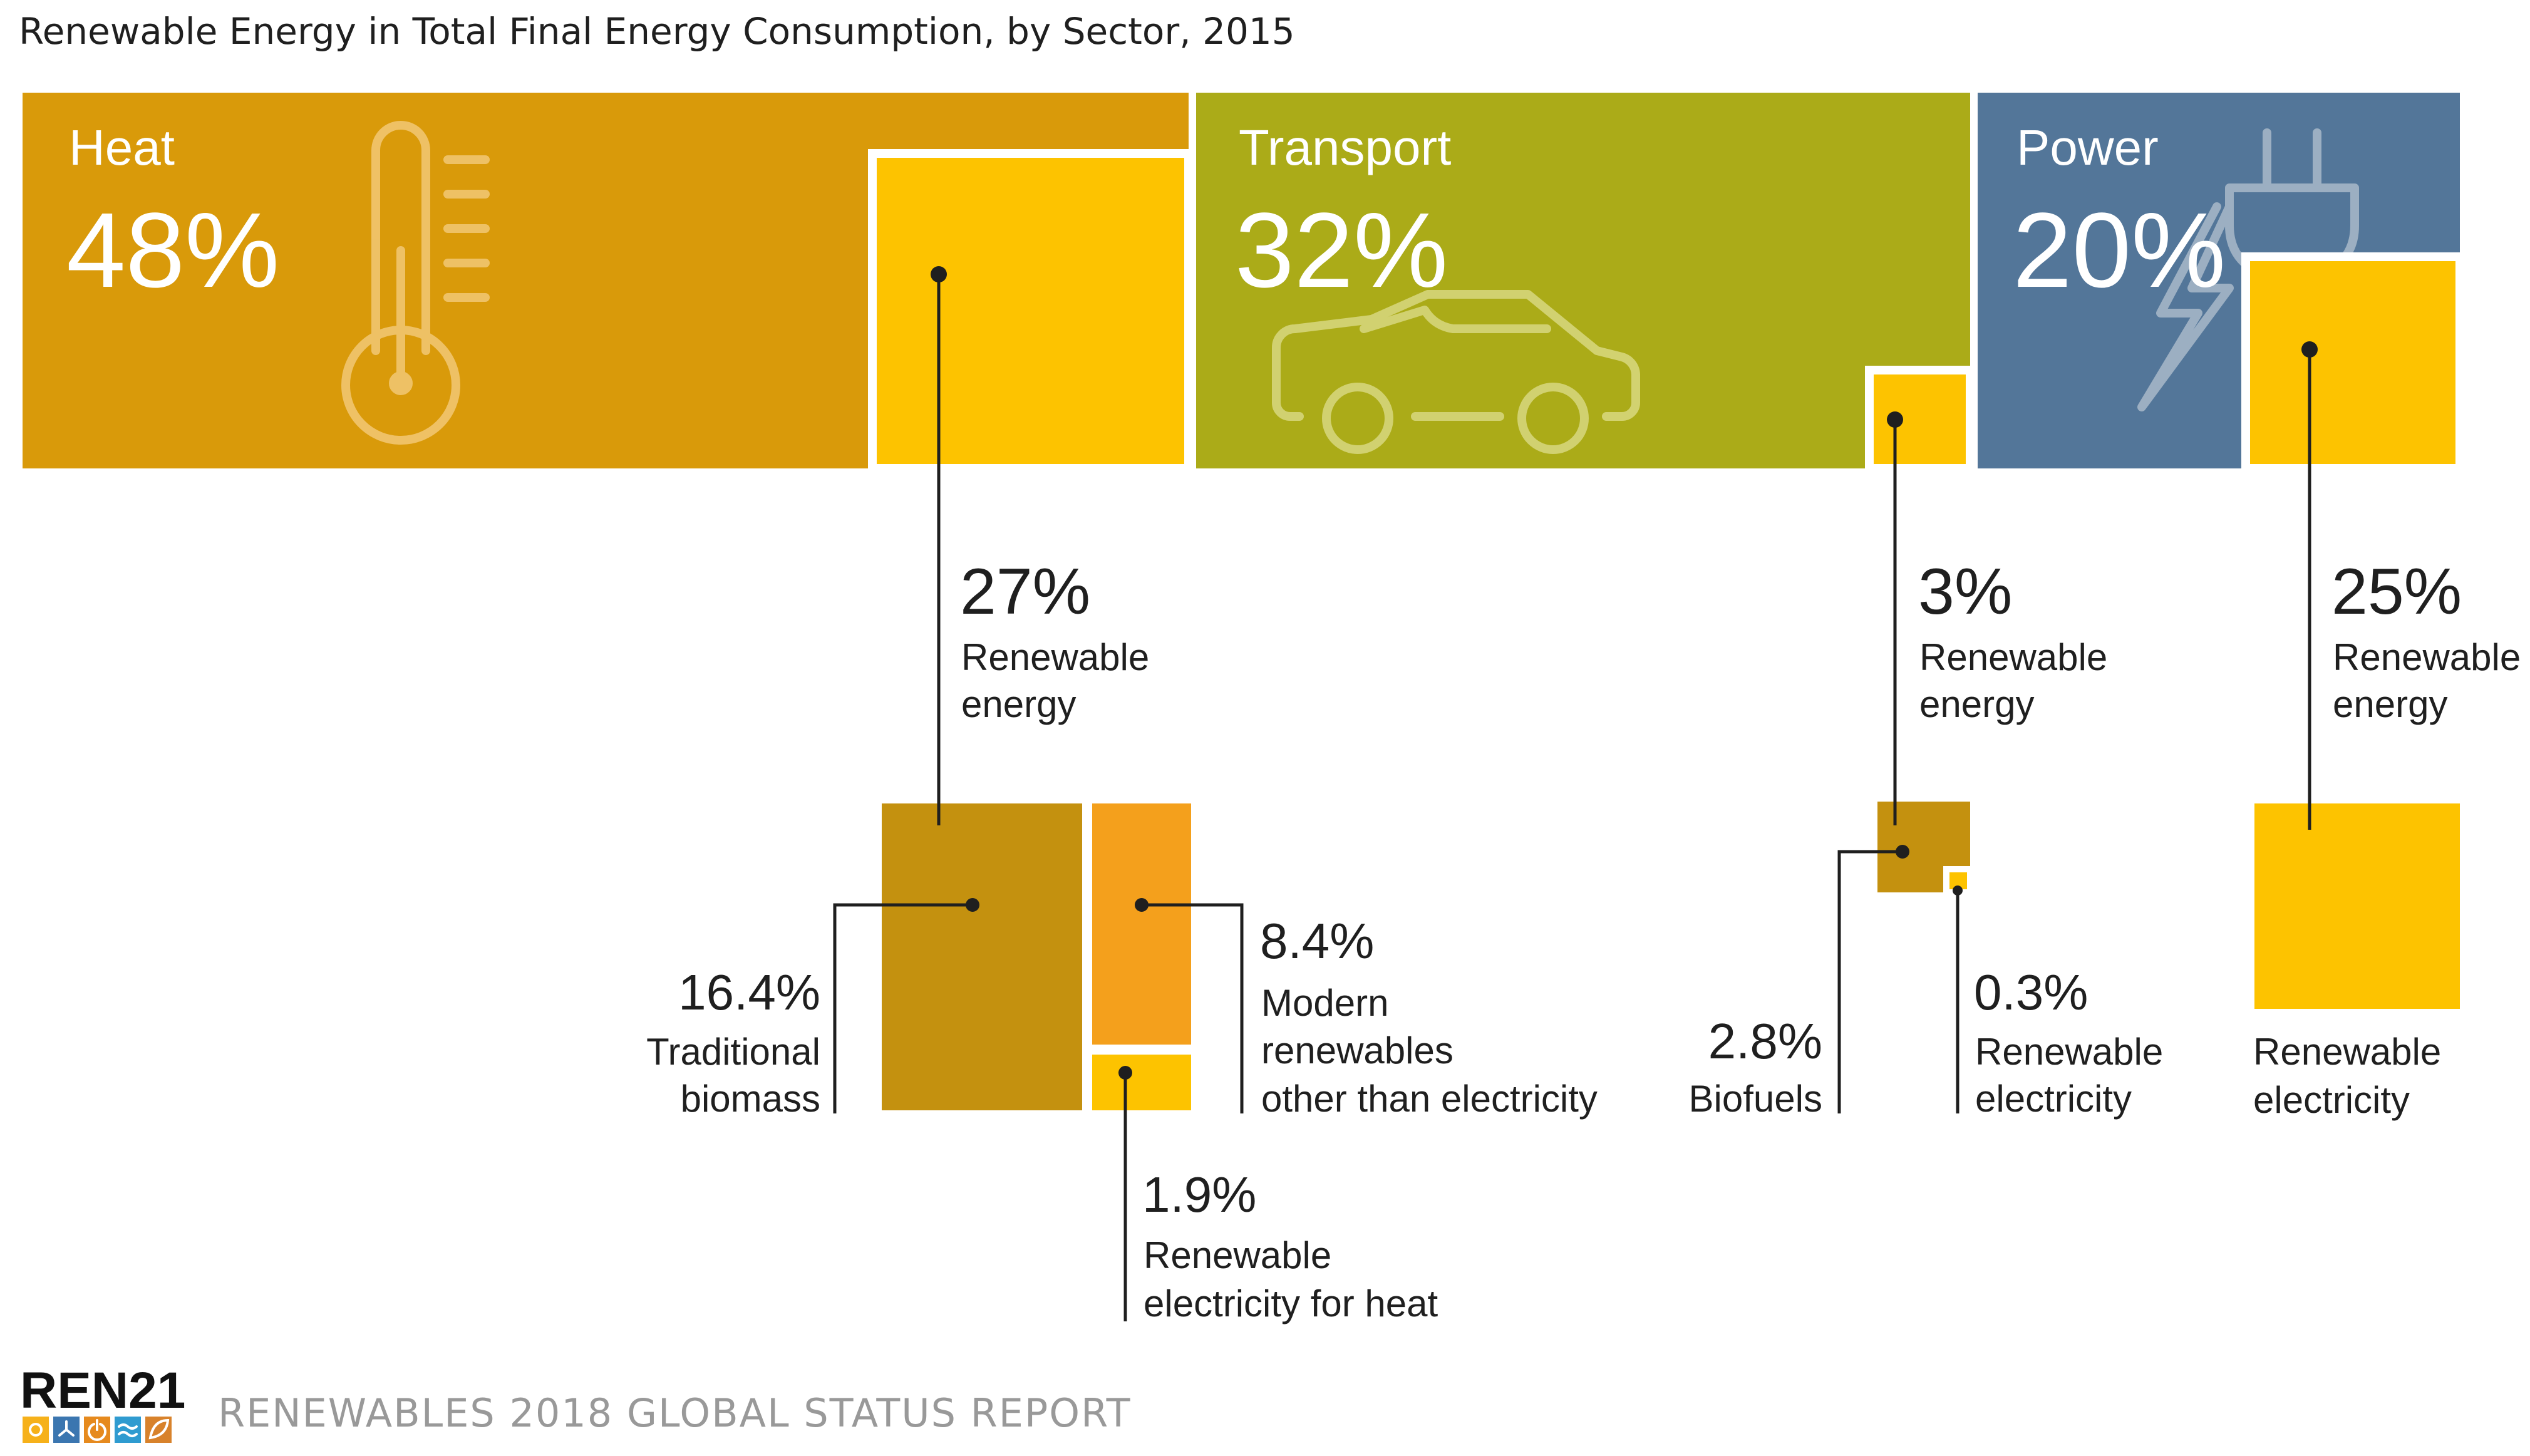 The height and width of the screenshot is (1456, 2530). Describe the element at coordinates (749, 992) in the screenshot. I see `biomass-value: 16.4%` at that location.